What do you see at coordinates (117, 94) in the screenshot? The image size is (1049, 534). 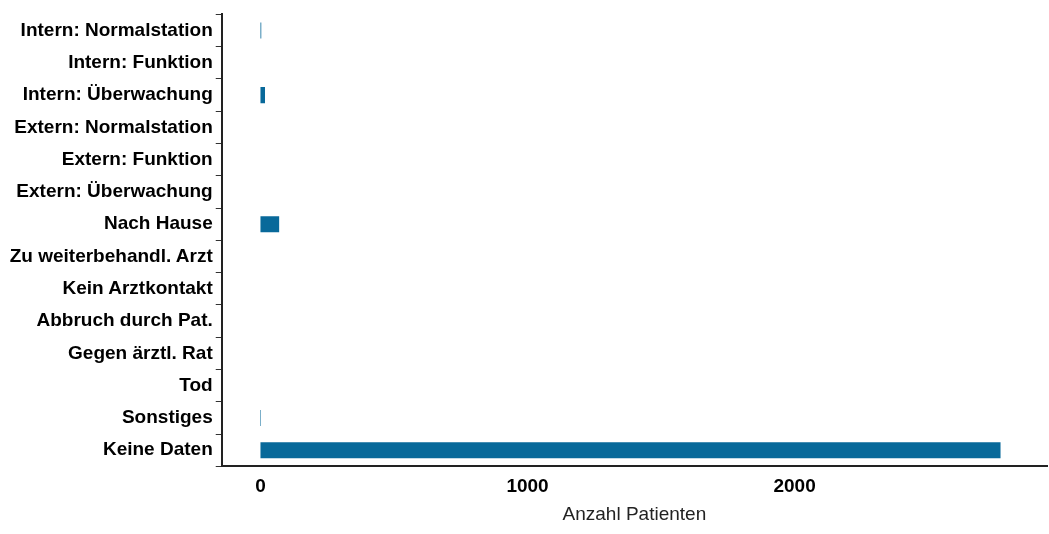 I see `y-tick-label: Intern: Überwachung` at bounding box center [117, 94].